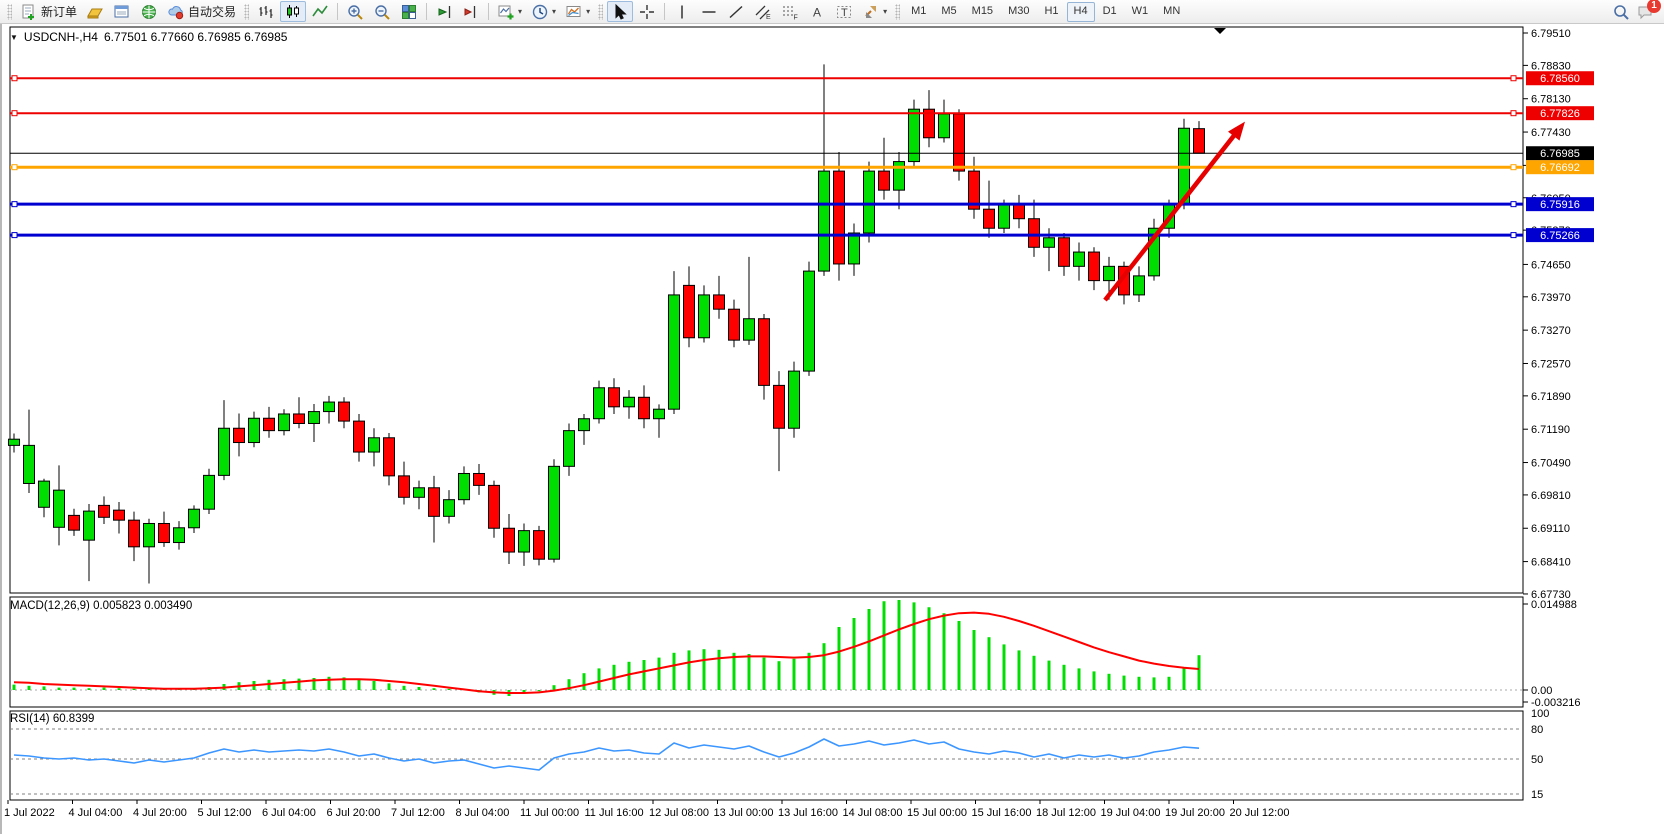 The height and width of the screenshot is (834, 1664). What do you see at coordinates (149, 11) in the screenshot?
I see `navigator-button` at bounding box center [149, 11].